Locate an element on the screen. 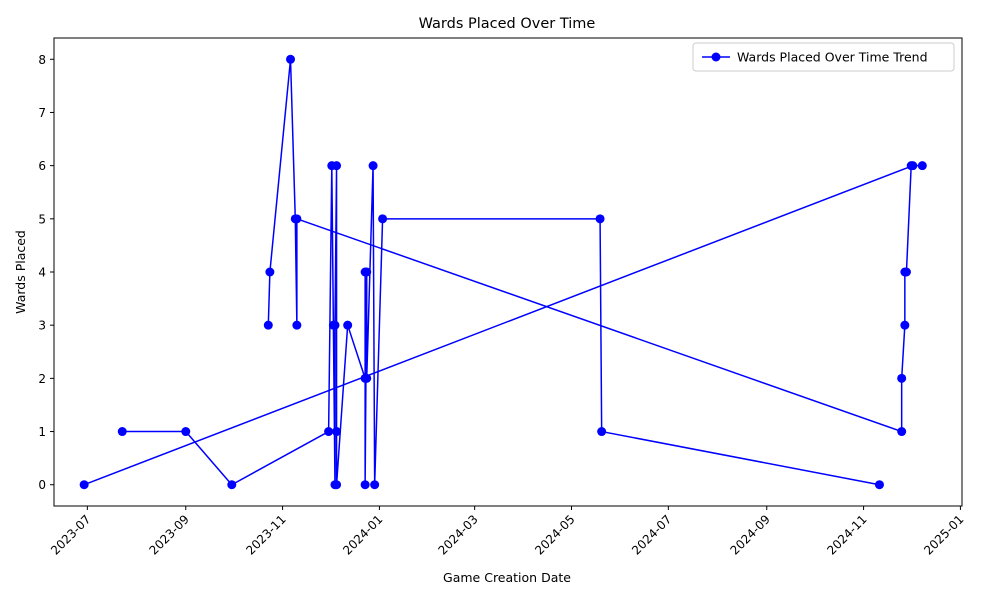 This screenshot has height=600, width=1000. legend-marker-swatch is located at coordinates (716, 57).